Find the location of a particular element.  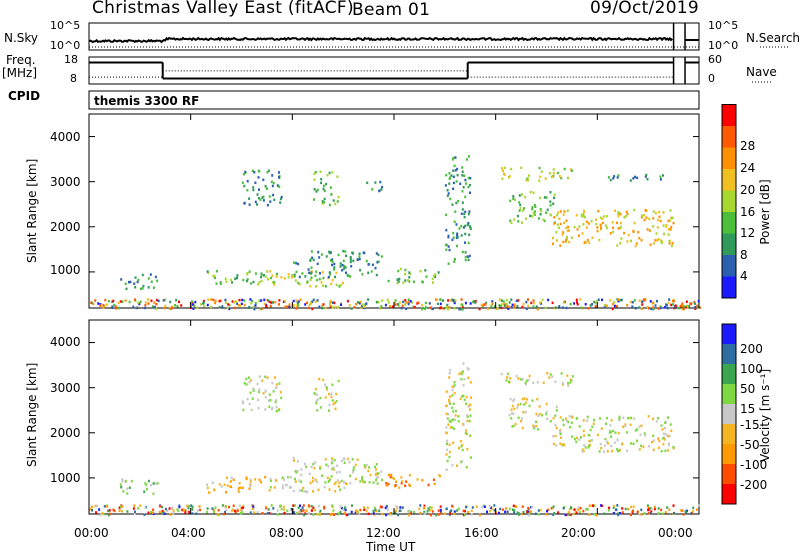

vel-cb-tick-100: 100 is located at coordinates (751, 369).